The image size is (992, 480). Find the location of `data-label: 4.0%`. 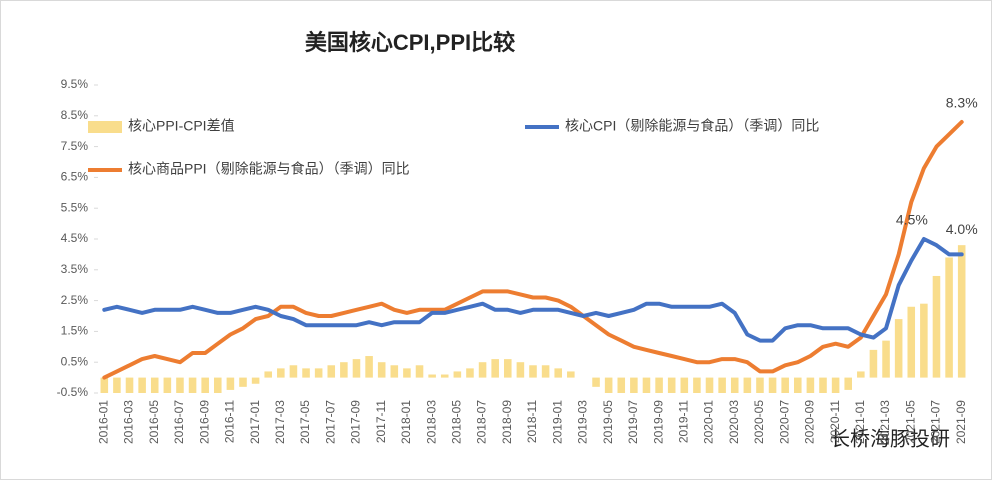

data-label: 4.0% is located at coordinates (962, 229).